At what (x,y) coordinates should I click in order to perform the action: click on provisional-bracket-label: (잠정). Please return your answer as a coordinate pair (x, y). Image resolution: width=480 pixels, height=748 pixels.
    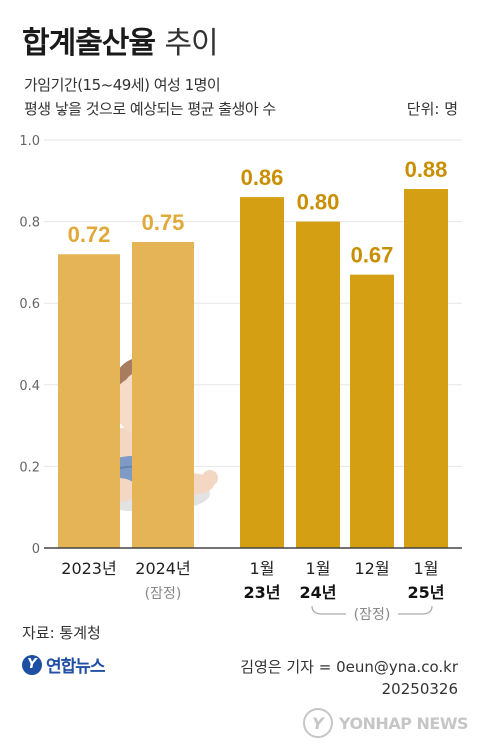
    Looking at the image, I should click on (372, 615).